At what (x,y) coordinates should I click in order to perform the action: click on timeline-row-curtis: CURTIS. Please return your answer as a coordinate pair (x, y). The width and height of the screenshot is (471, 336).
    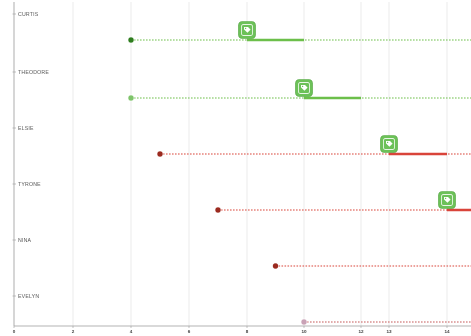
    Looking at the image, I should click on (241, 28).